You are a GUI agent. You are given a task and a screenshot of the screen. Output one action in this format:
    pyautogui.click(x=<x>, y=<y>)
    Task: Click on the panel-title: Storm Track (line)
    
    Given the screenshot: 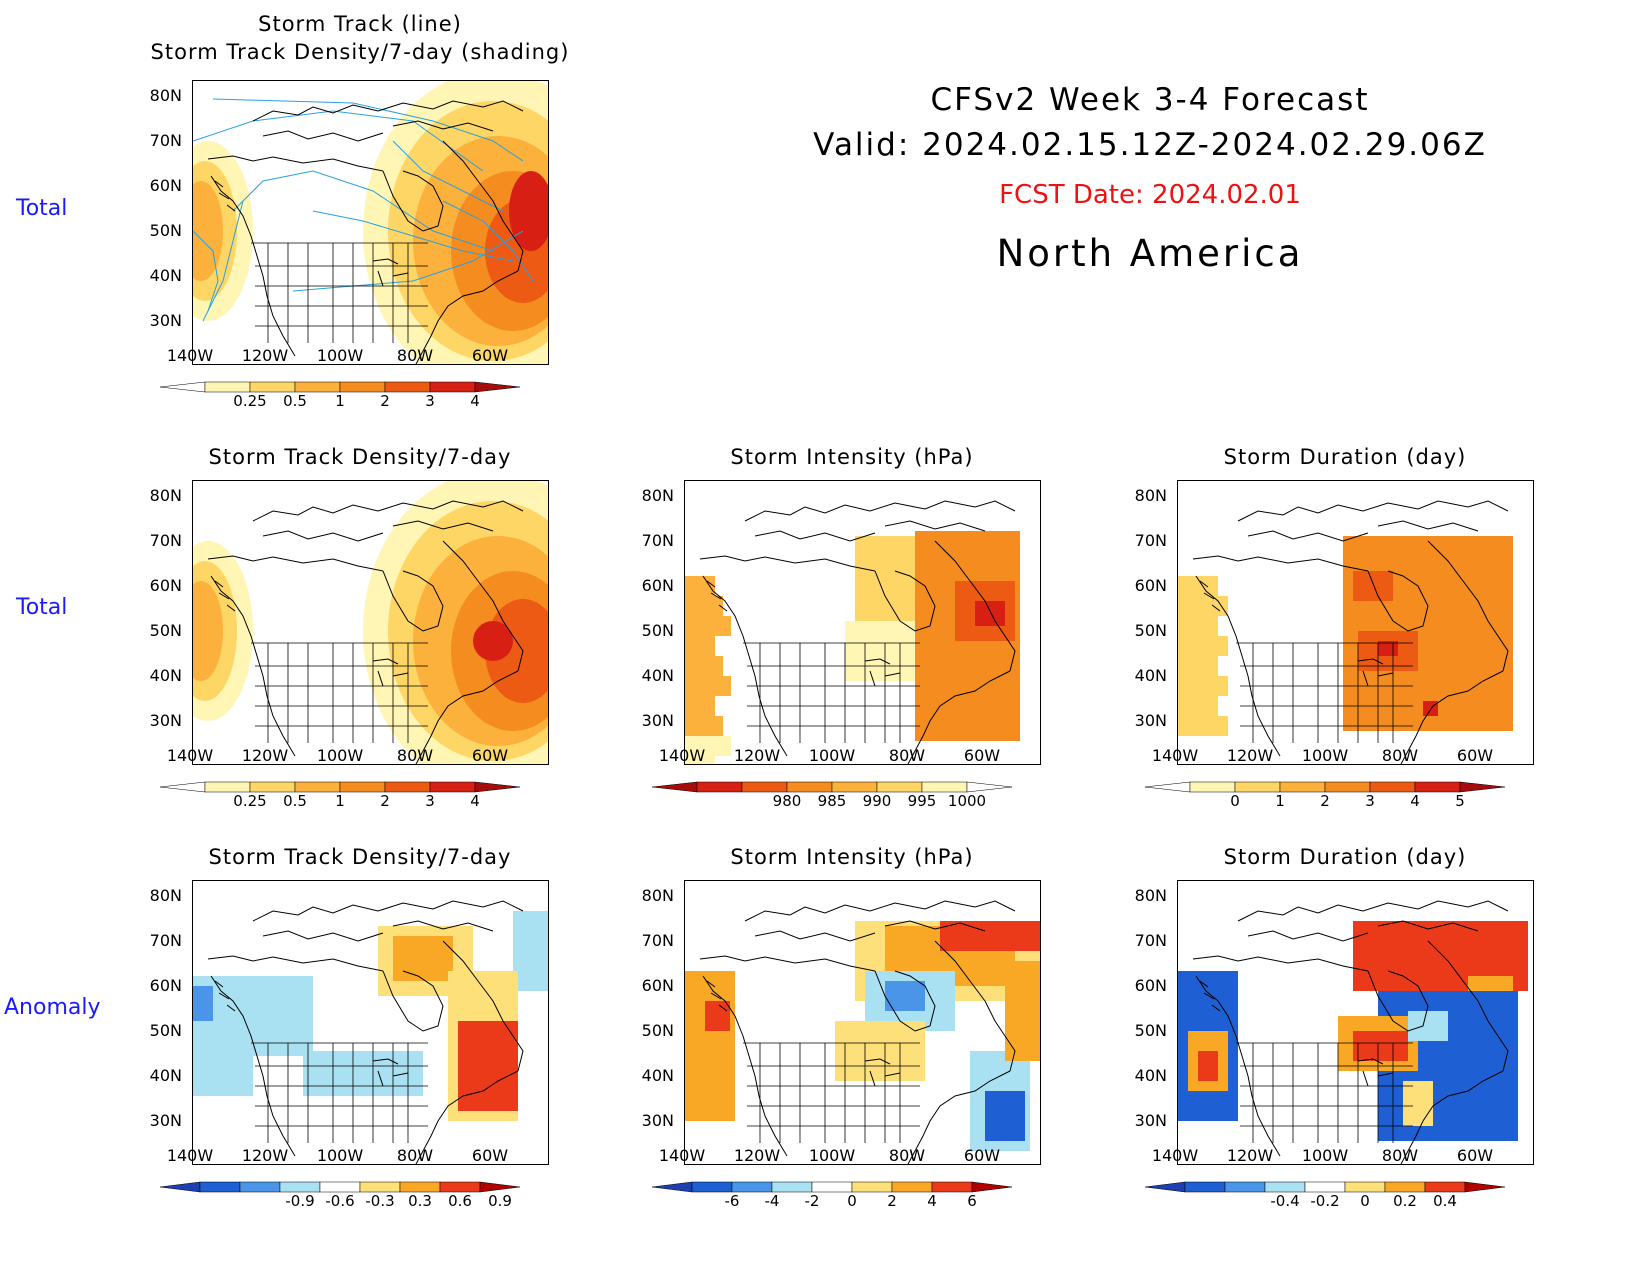 What is the action you would take?
    pyautogui.click(x=360, y=24)
    